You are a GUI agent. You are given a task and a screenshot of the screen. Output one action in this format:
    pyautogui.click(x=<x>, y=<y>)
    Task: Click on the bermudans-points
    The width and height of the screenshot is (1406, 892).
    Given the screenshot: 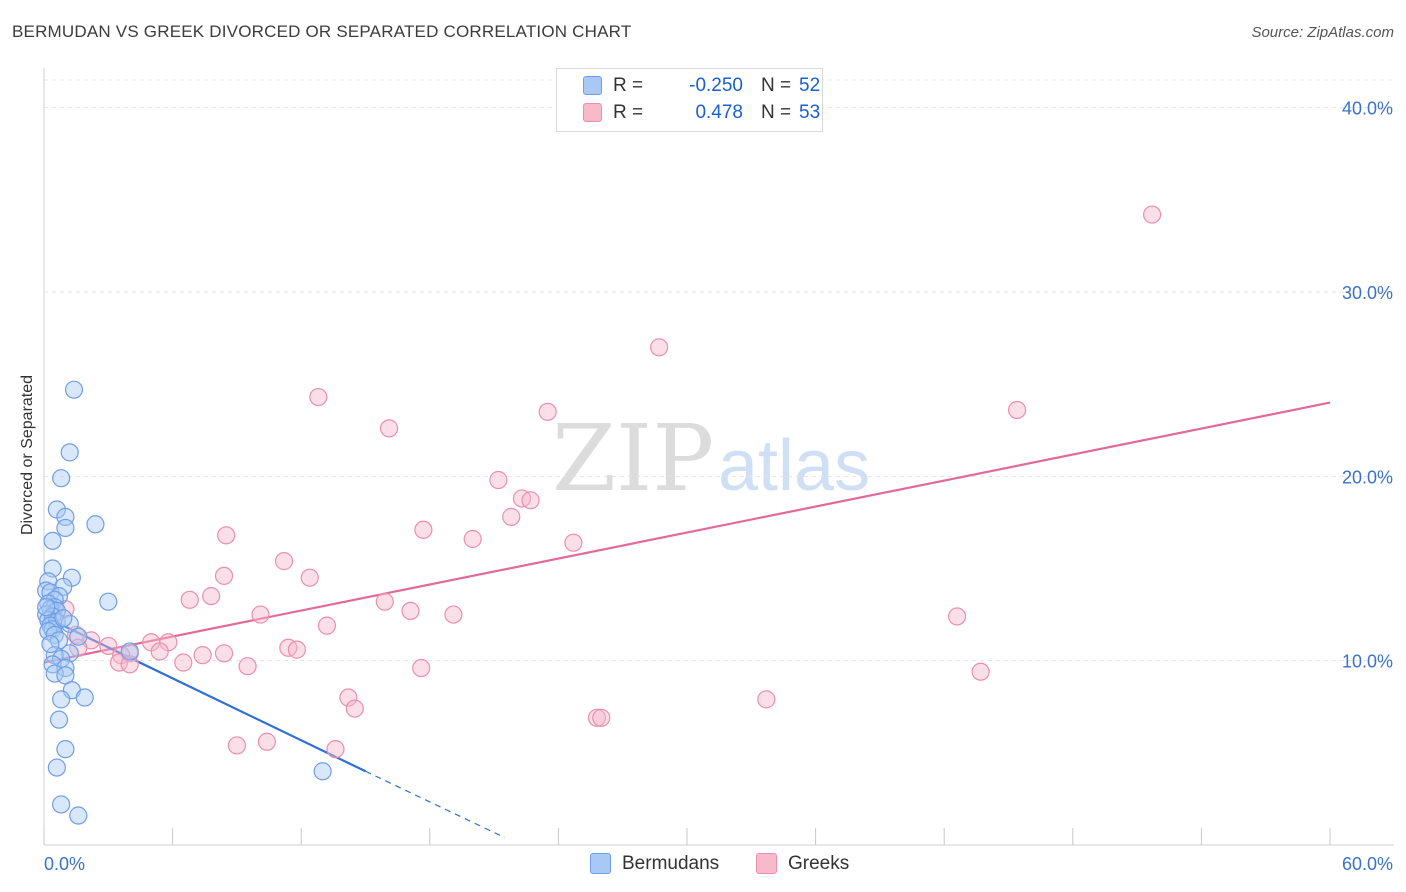 What is the action you would take?
    pyautogui.click(x=184, y=602)
    